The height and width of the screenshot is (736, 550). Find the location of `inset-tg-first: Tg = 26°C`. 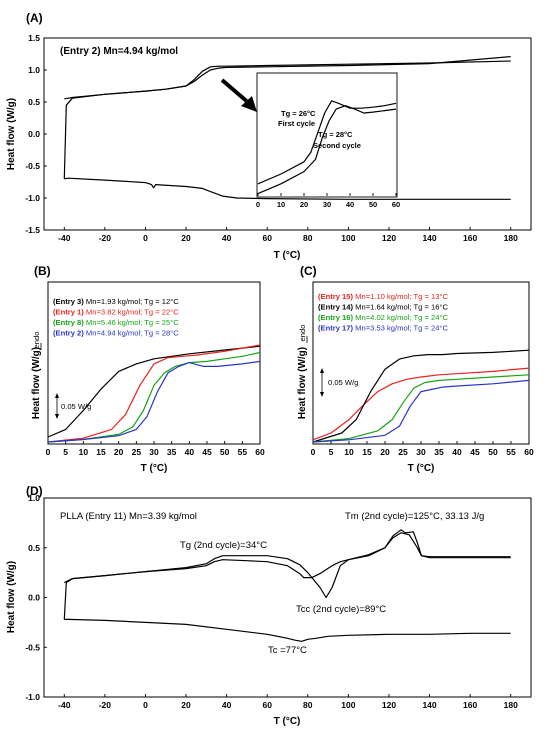

inset-tg-first: Tg = 26°C is located at coordinates (298, 113).